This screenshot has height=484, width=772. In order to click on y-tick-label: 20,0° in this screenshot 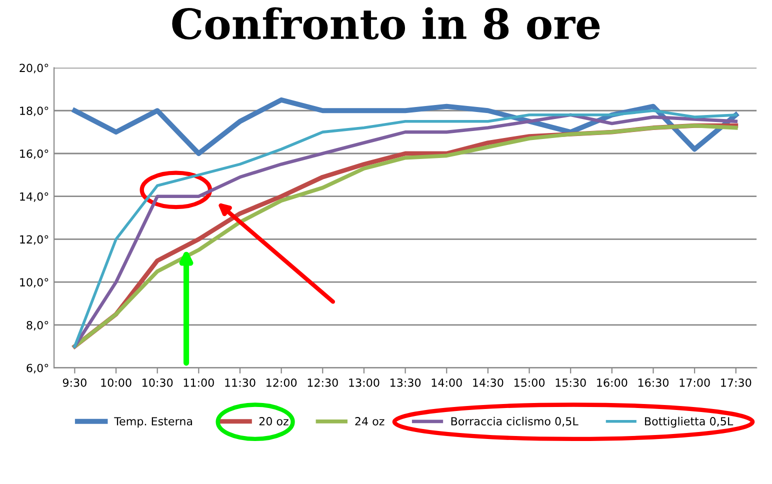, I will do `click(34, 69)`.